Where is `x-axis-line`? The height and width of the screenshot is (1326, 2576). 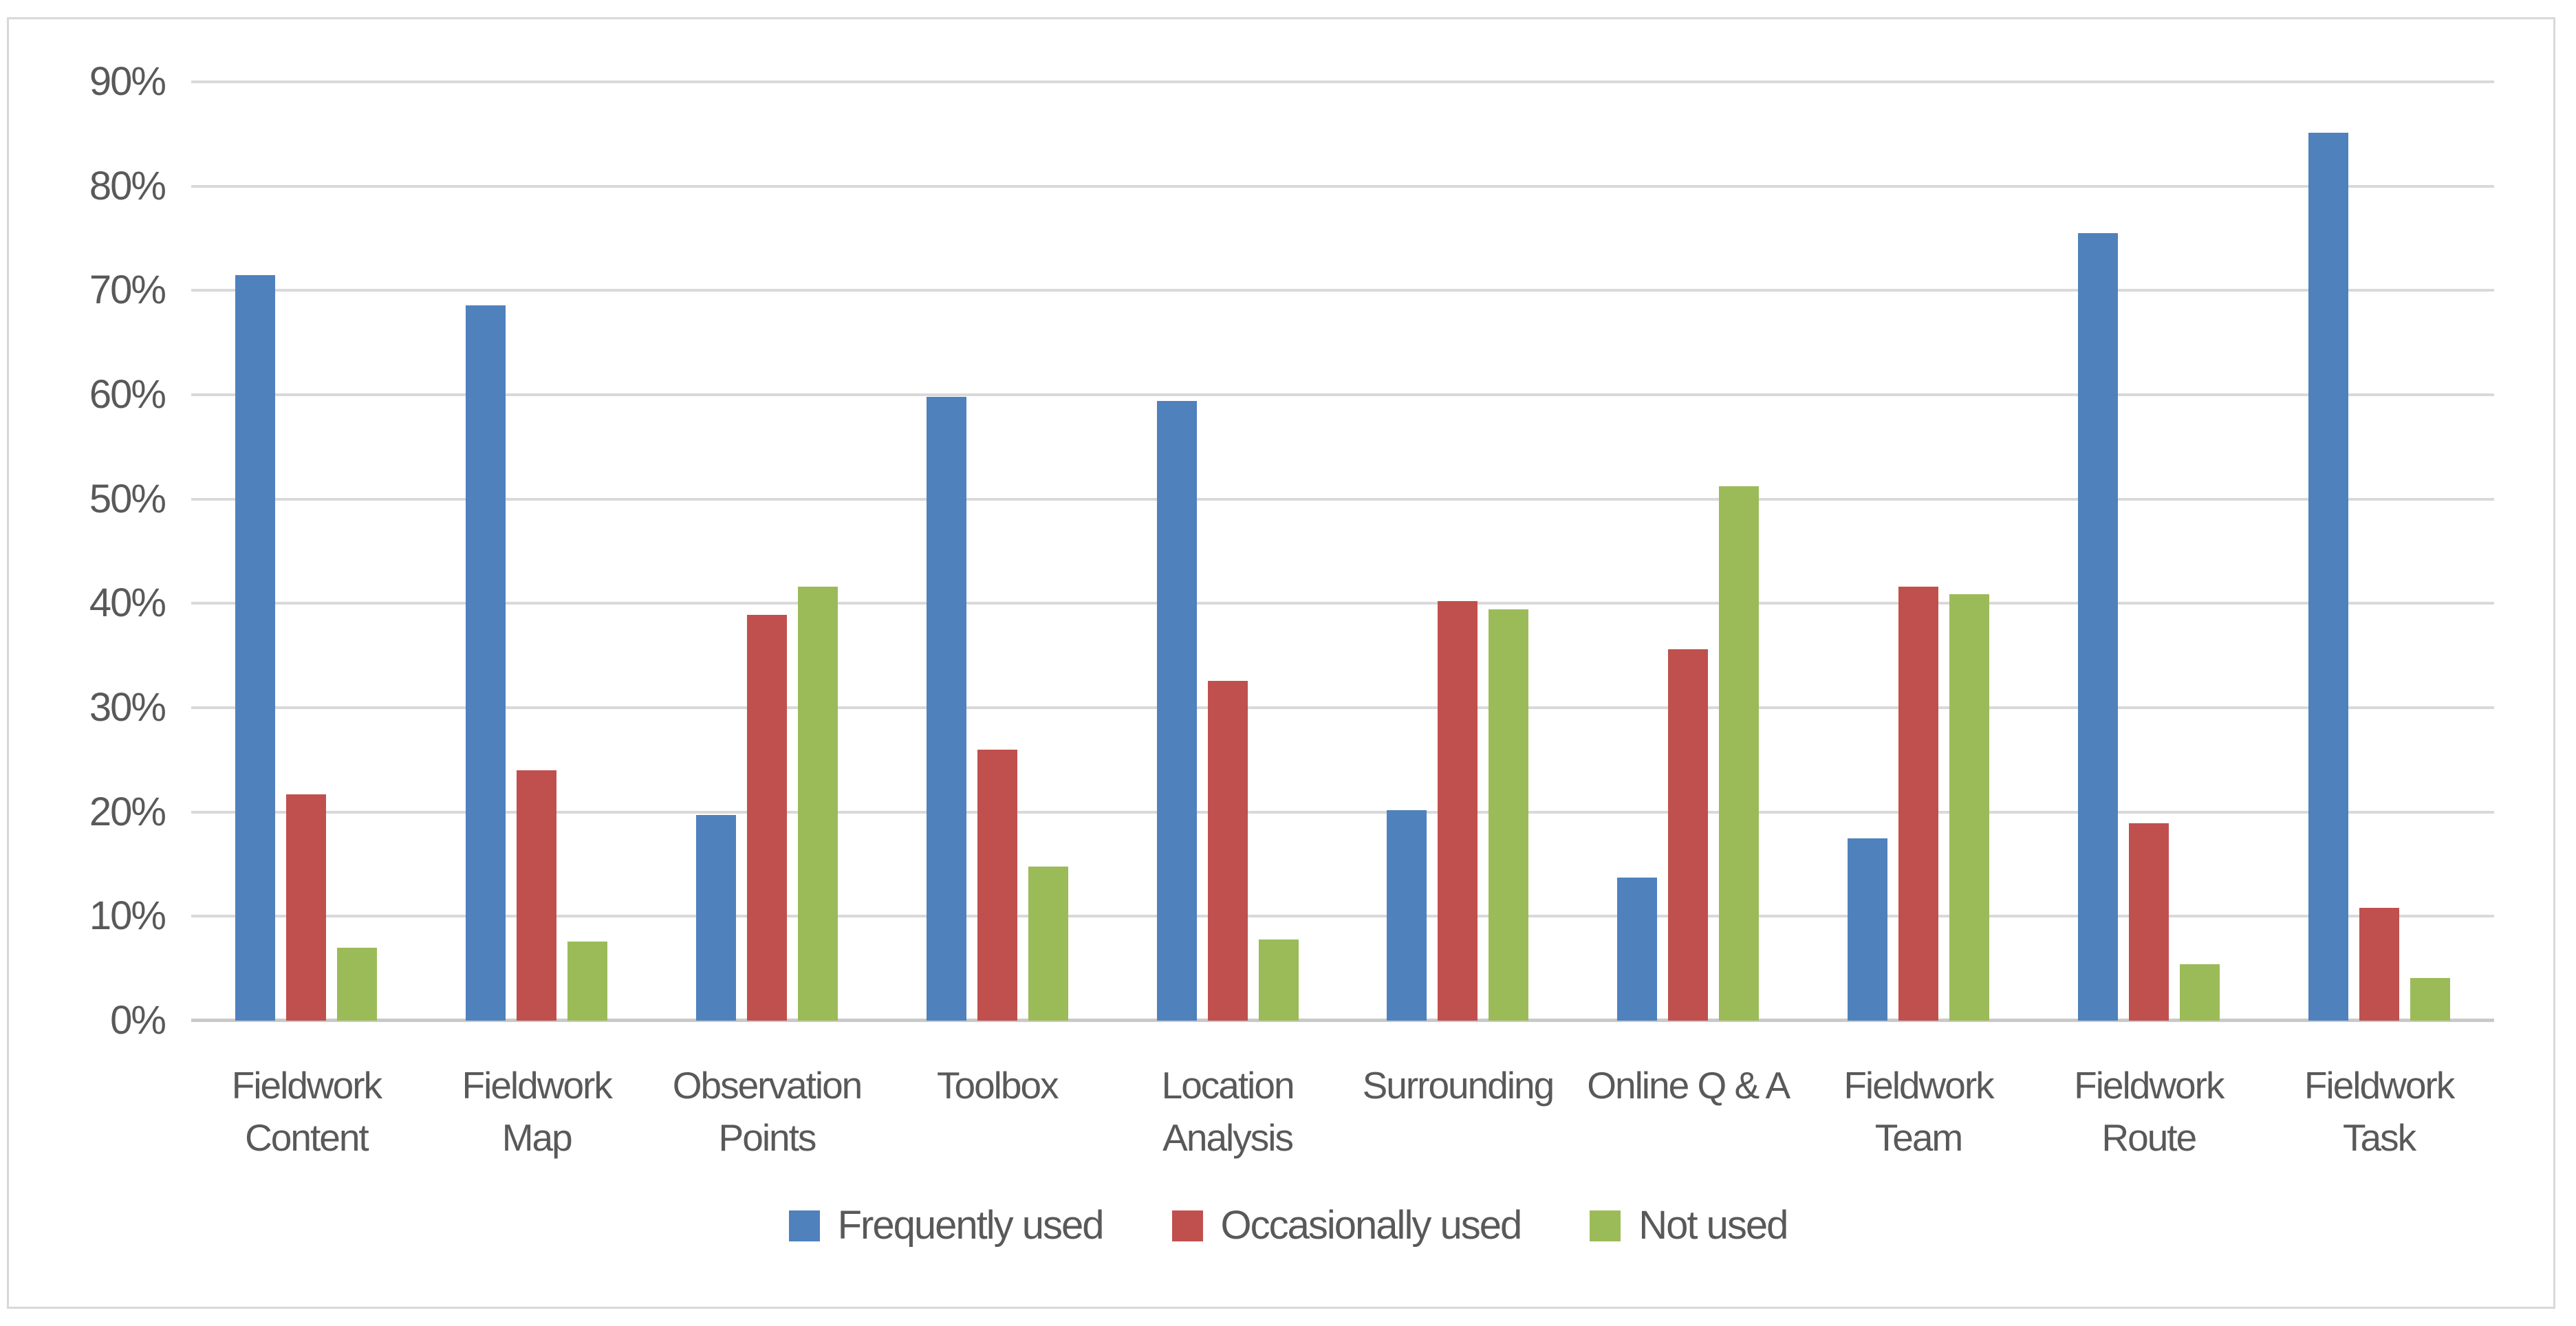
x-axis-line is located at coordinates (1342, 1020).